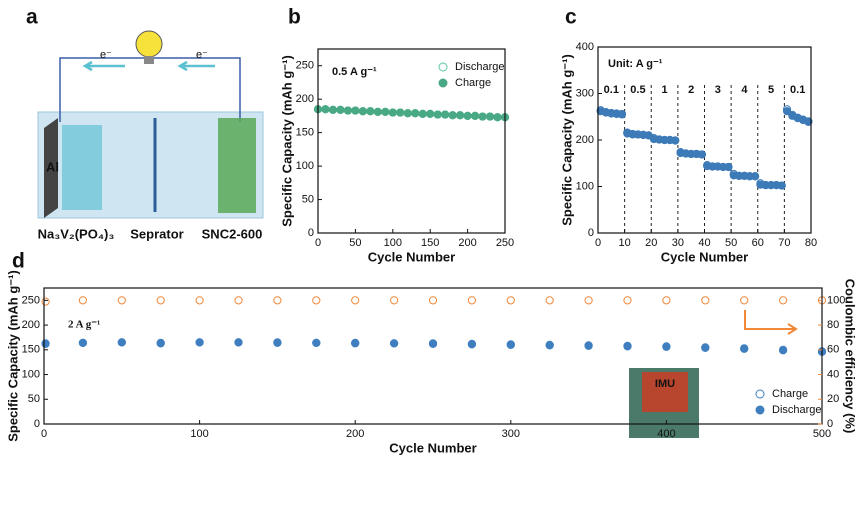 Image resolution: width=864 pixels, height=507 pixels. What do you see at coordinates (411, 256) in the screenshot?
I see `x-axis-label: Cycle Number` at bounding box center [411, 256].